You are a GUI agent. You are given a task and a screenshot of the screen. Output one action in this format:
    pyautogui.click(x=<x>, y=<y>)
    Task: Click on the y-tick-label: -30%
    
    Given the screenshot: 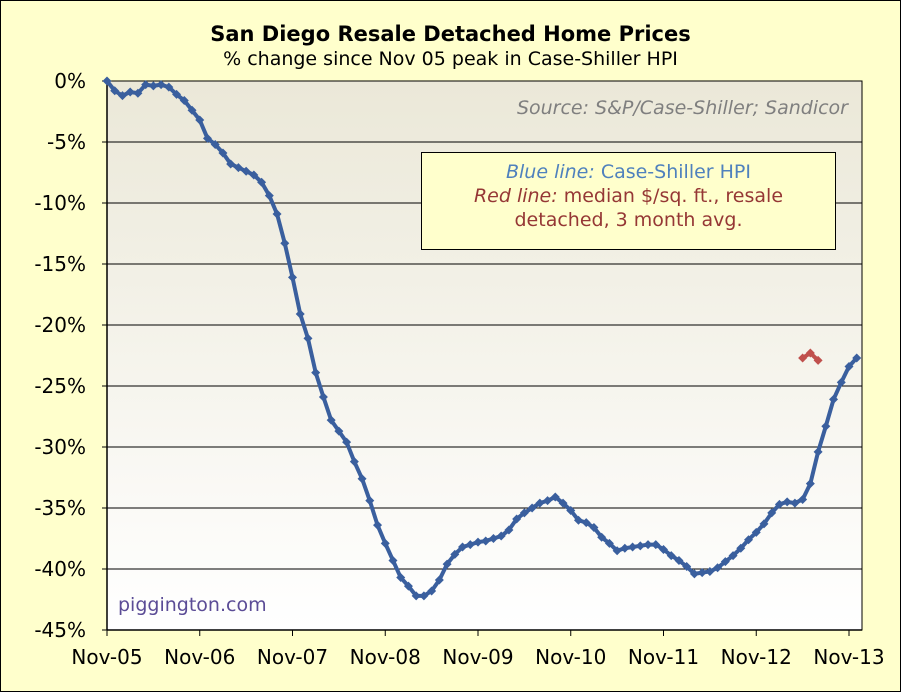 What is the action you would take?
    pyautogui.click(x=60, y=447)
    